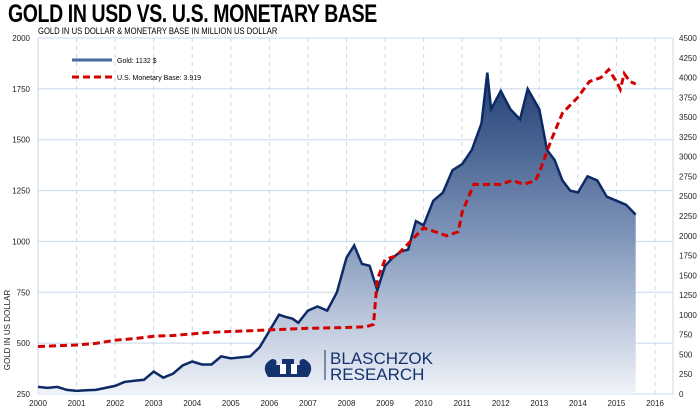 Image resolution: width=700 pixels, height=408 pixels. Describe the element at coordinates (21, 89) in the screenshot. I see `y-tick-label: 1750` at that location.